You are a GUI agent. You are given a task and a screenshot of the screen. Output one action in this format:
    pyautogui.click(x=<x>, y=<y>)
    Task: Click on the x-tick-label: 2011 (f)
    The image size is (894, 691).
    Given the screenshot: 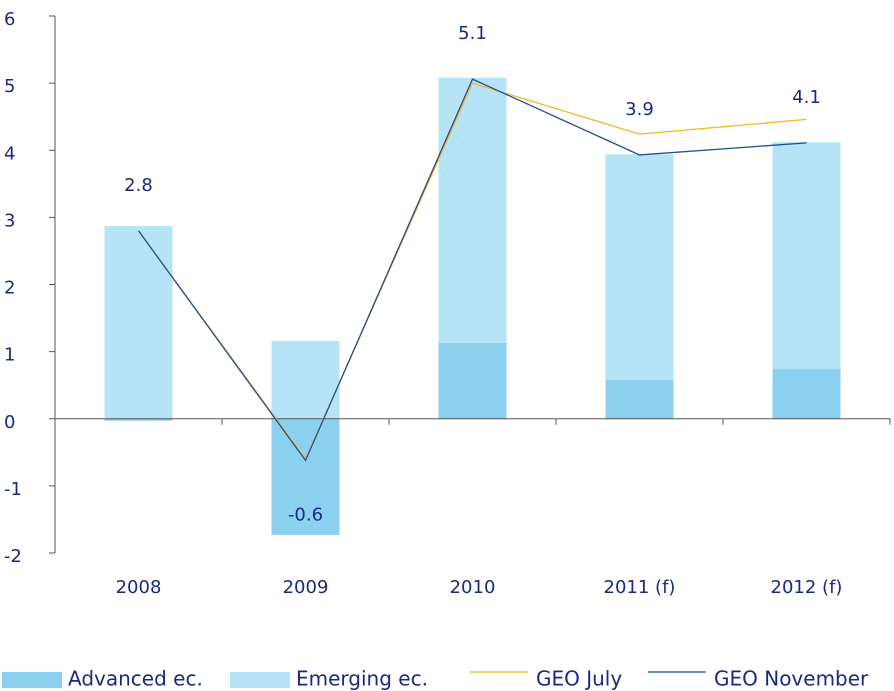 What is the action you would take?
    pyautogui.click(x=640, y=587)
    